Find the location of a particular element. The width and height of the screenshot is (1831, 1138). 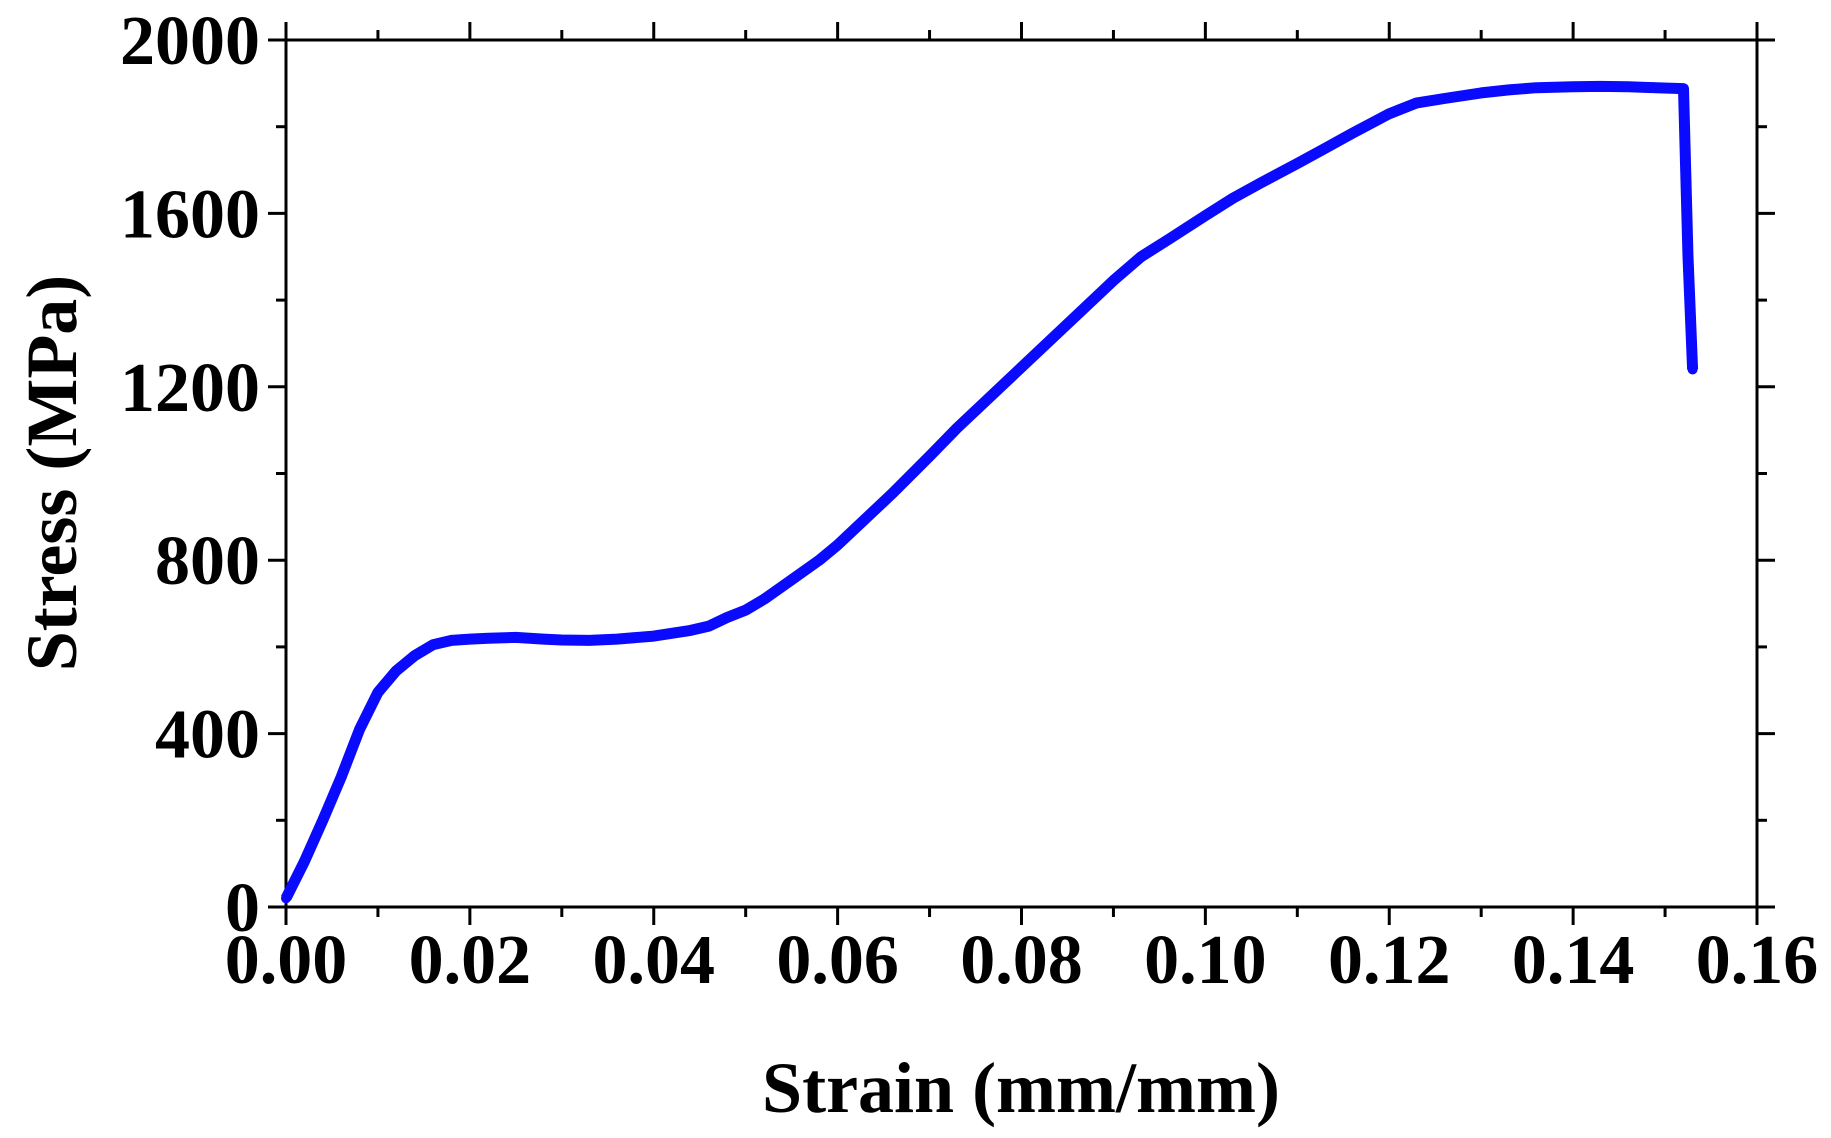

x-tick-label: 0.04 is located at coordinates (654, 960).